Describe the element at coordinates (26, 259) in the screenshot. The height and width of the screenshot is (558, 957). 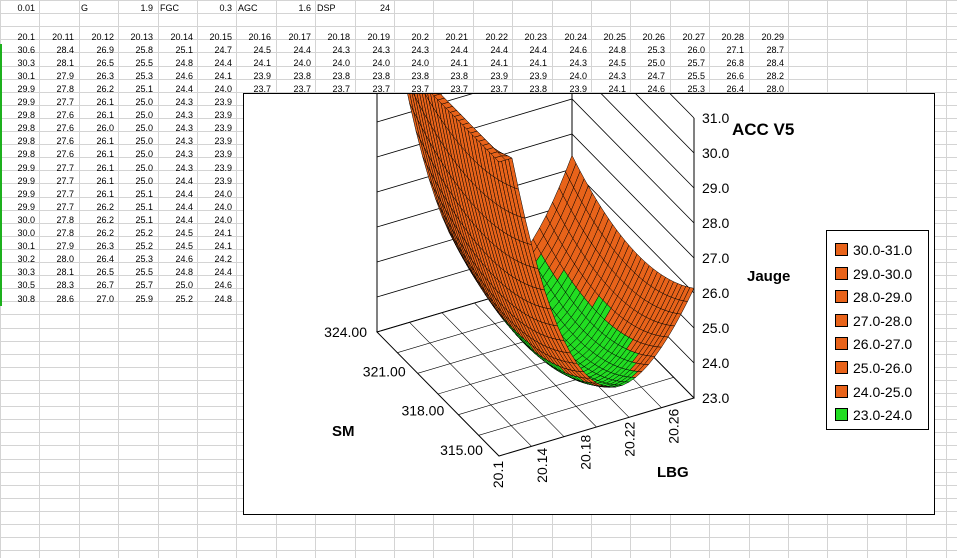
I see `cell: 30.2` at that location.